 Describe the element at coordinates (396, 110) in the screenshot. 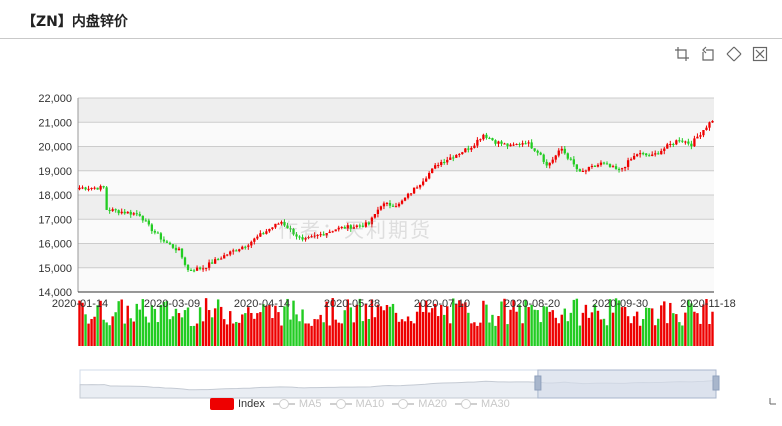

I see `grid-band` at that location.